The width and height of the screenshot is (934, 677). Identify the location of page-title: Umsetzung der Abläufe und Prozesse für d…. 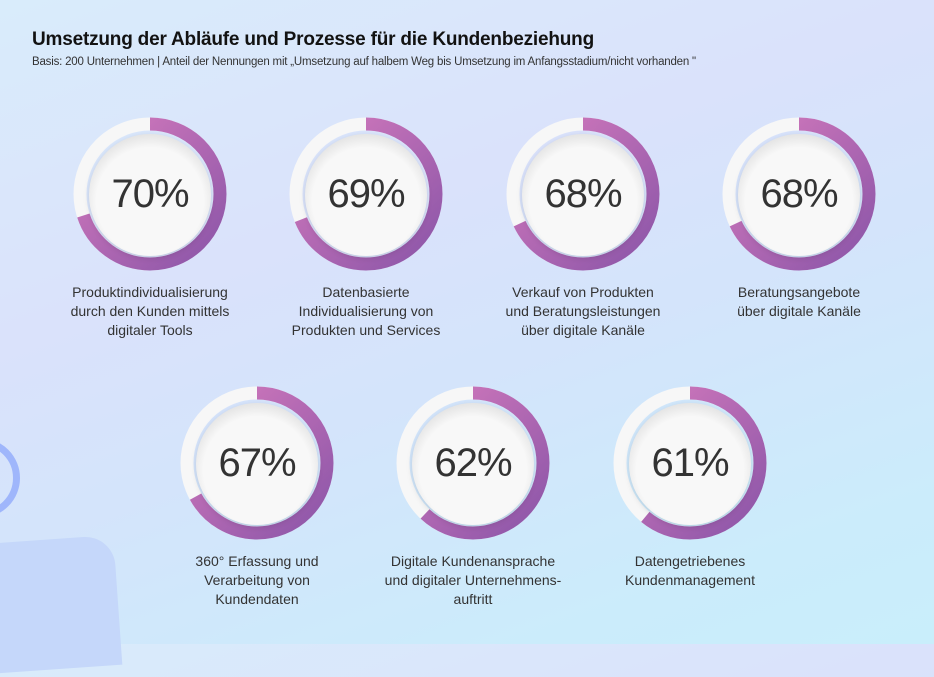
(313, 39).